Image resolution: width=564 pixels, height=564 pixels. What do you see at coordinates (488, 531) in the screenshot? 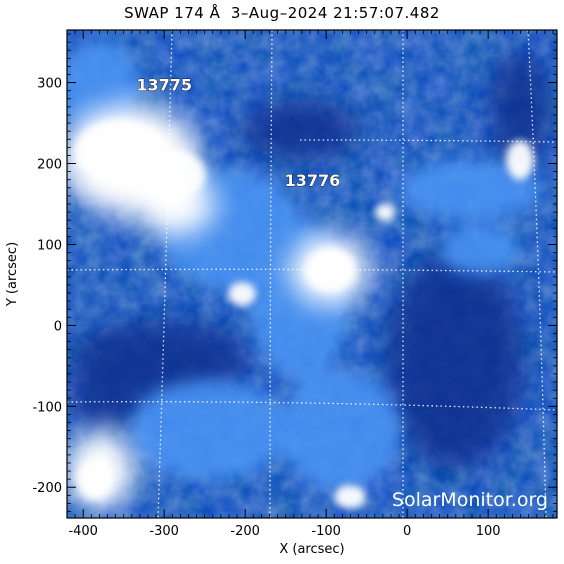
I see `x-tick-label: 100` at bounding box center [488, 531].